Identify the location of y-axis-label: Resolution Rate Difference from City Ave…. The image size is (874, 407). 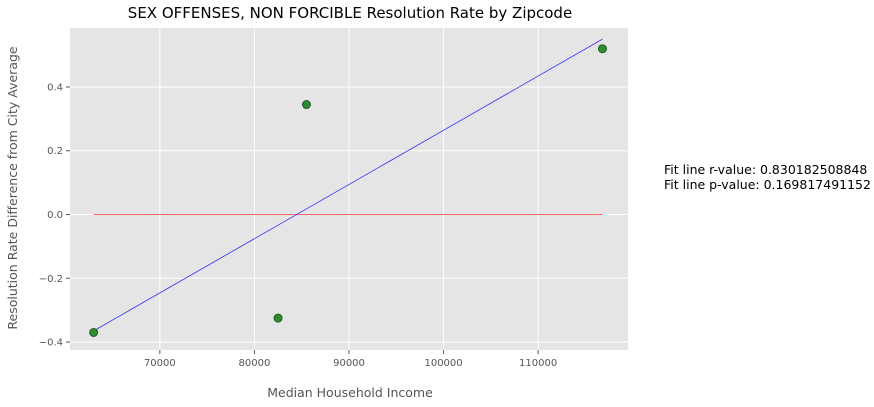
(12, 188).